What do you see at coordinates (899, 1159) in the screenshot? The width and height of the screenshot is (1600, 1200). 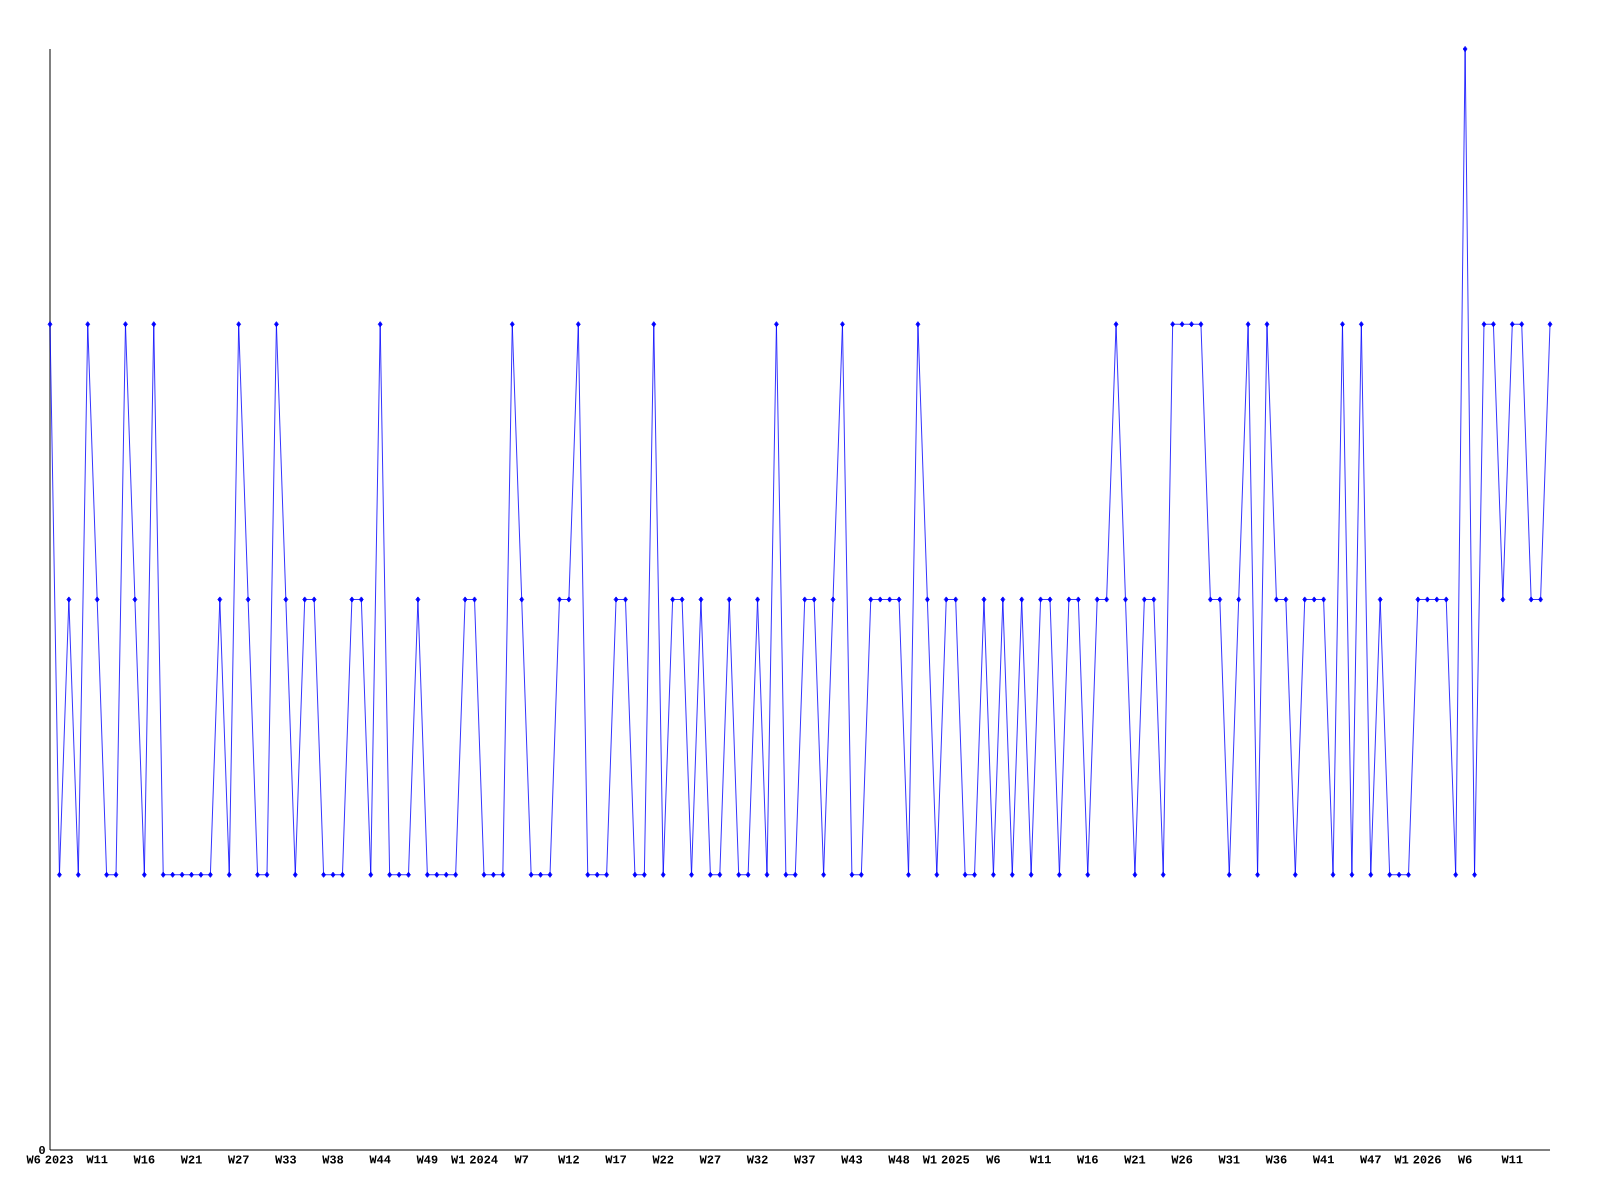 I see `x-tick-label: W48` at bounding box center [899, 1159].